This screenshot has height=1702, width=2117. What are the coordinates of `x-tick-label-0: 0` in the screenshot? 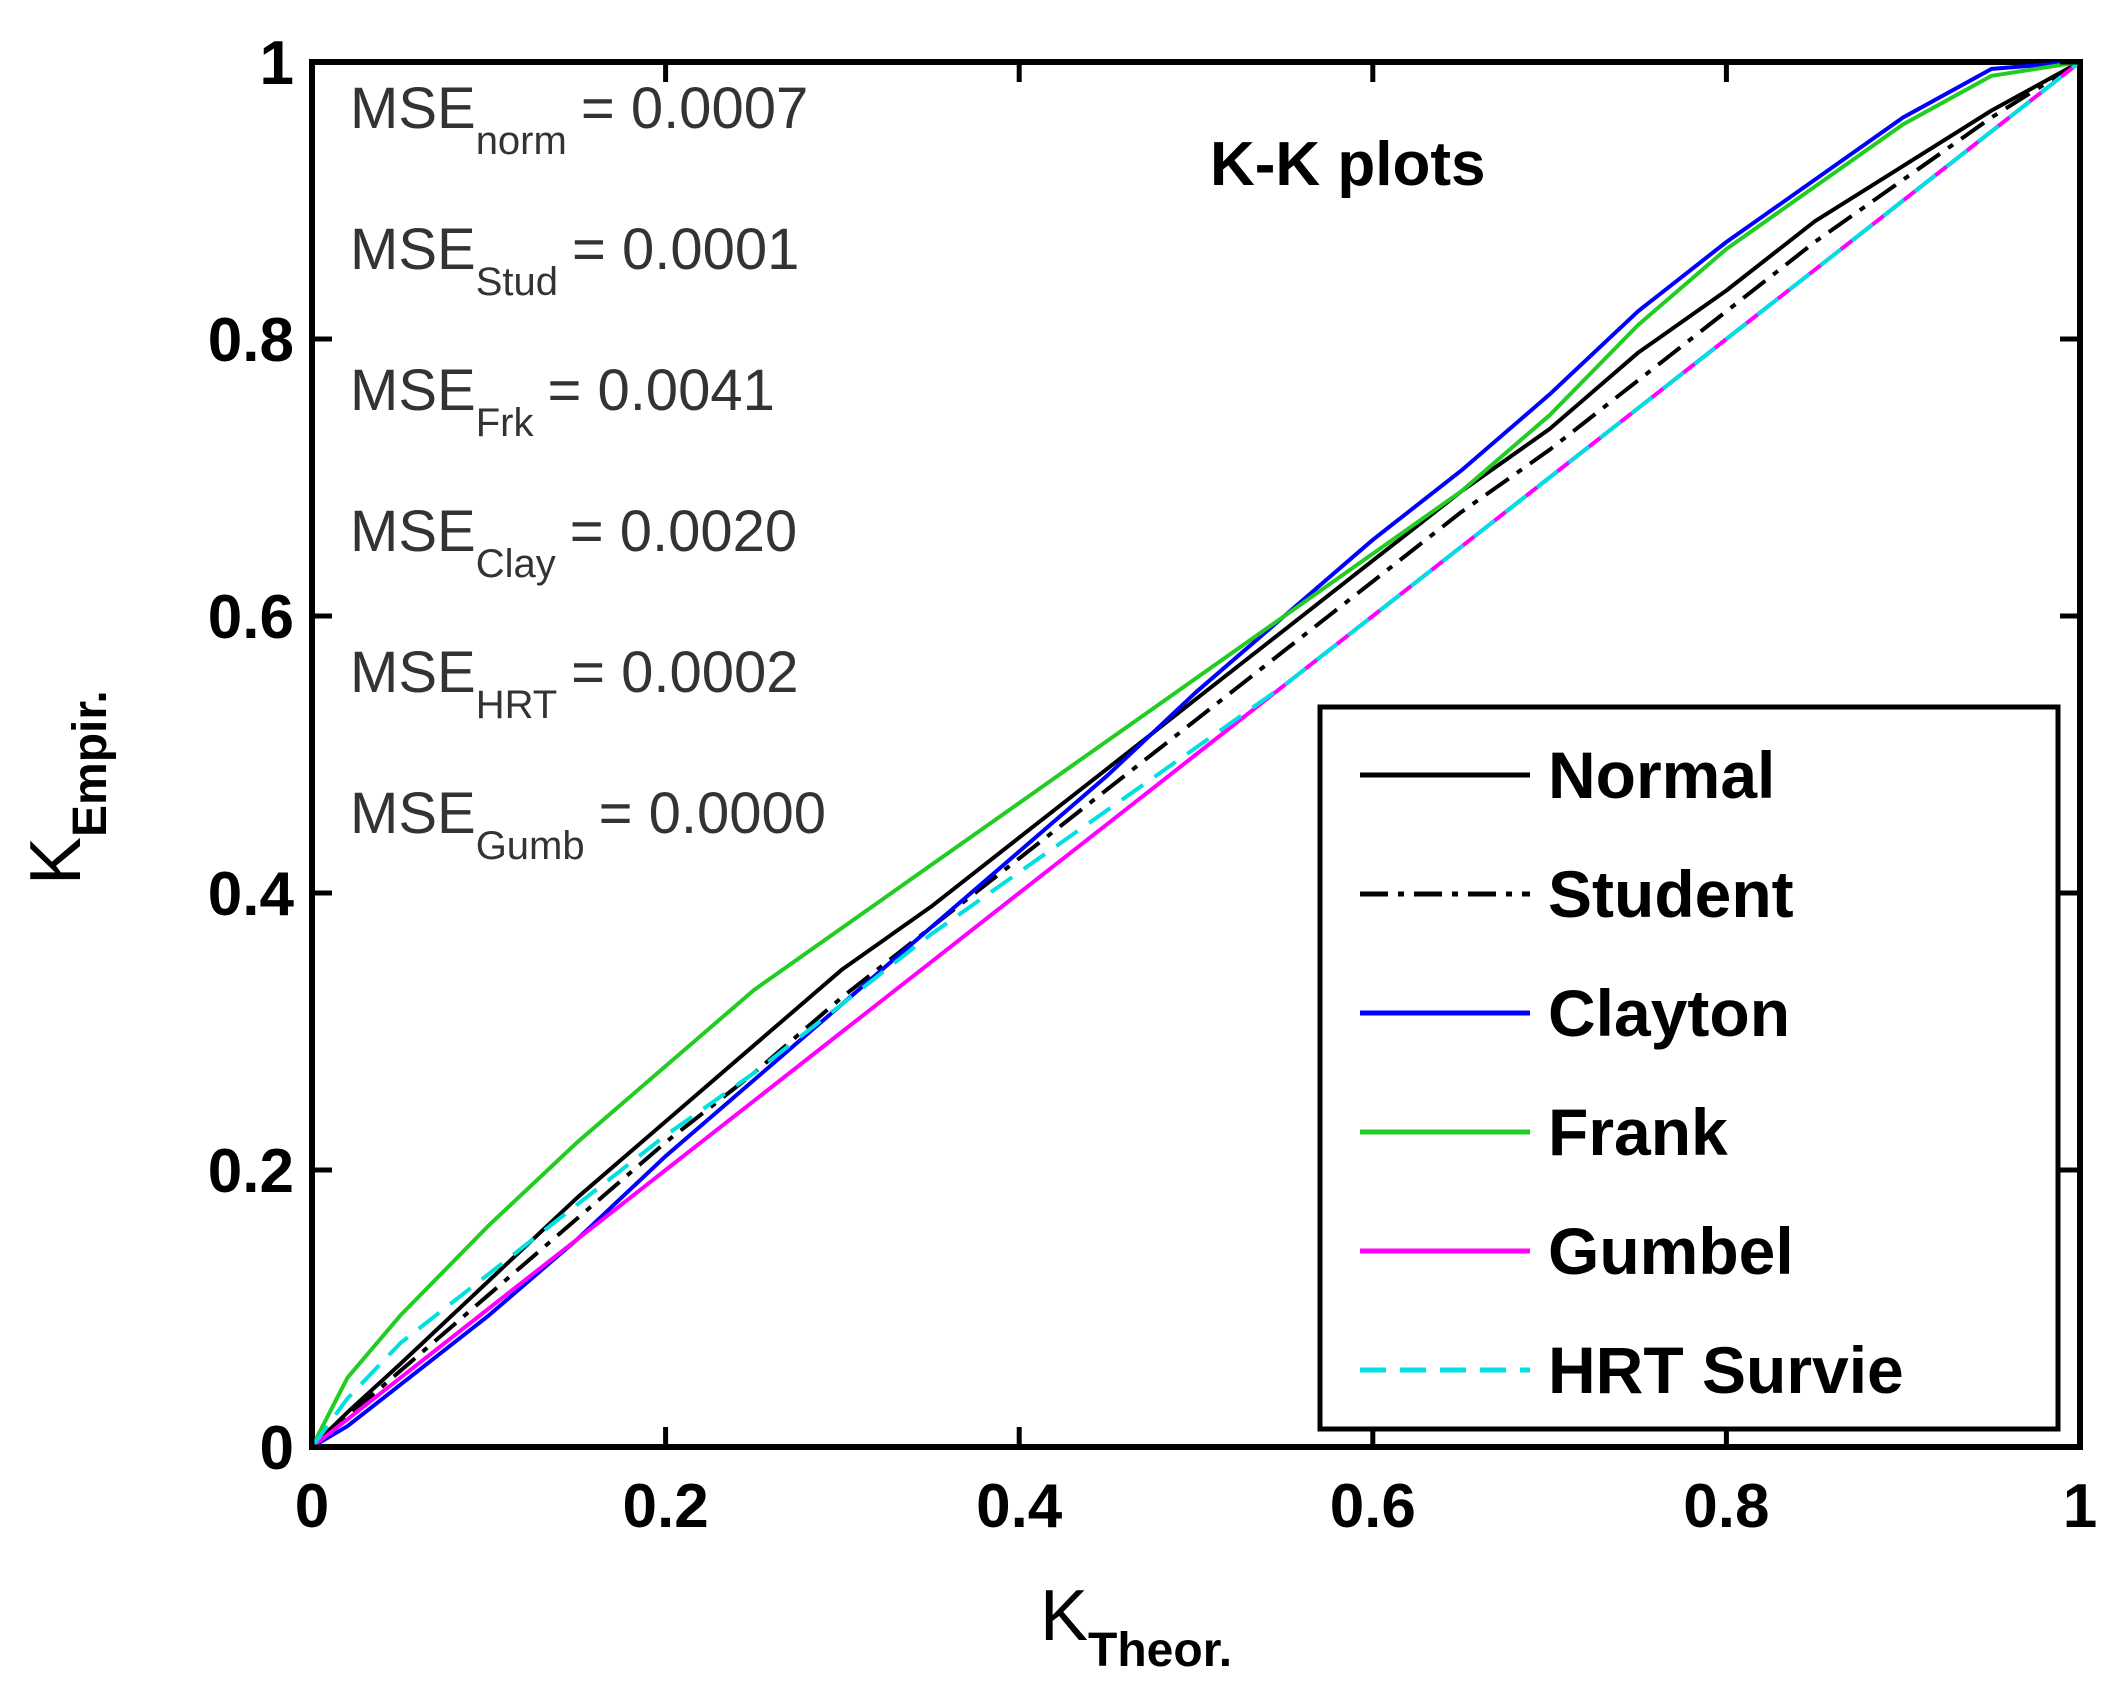 It's located at (312, 1506).